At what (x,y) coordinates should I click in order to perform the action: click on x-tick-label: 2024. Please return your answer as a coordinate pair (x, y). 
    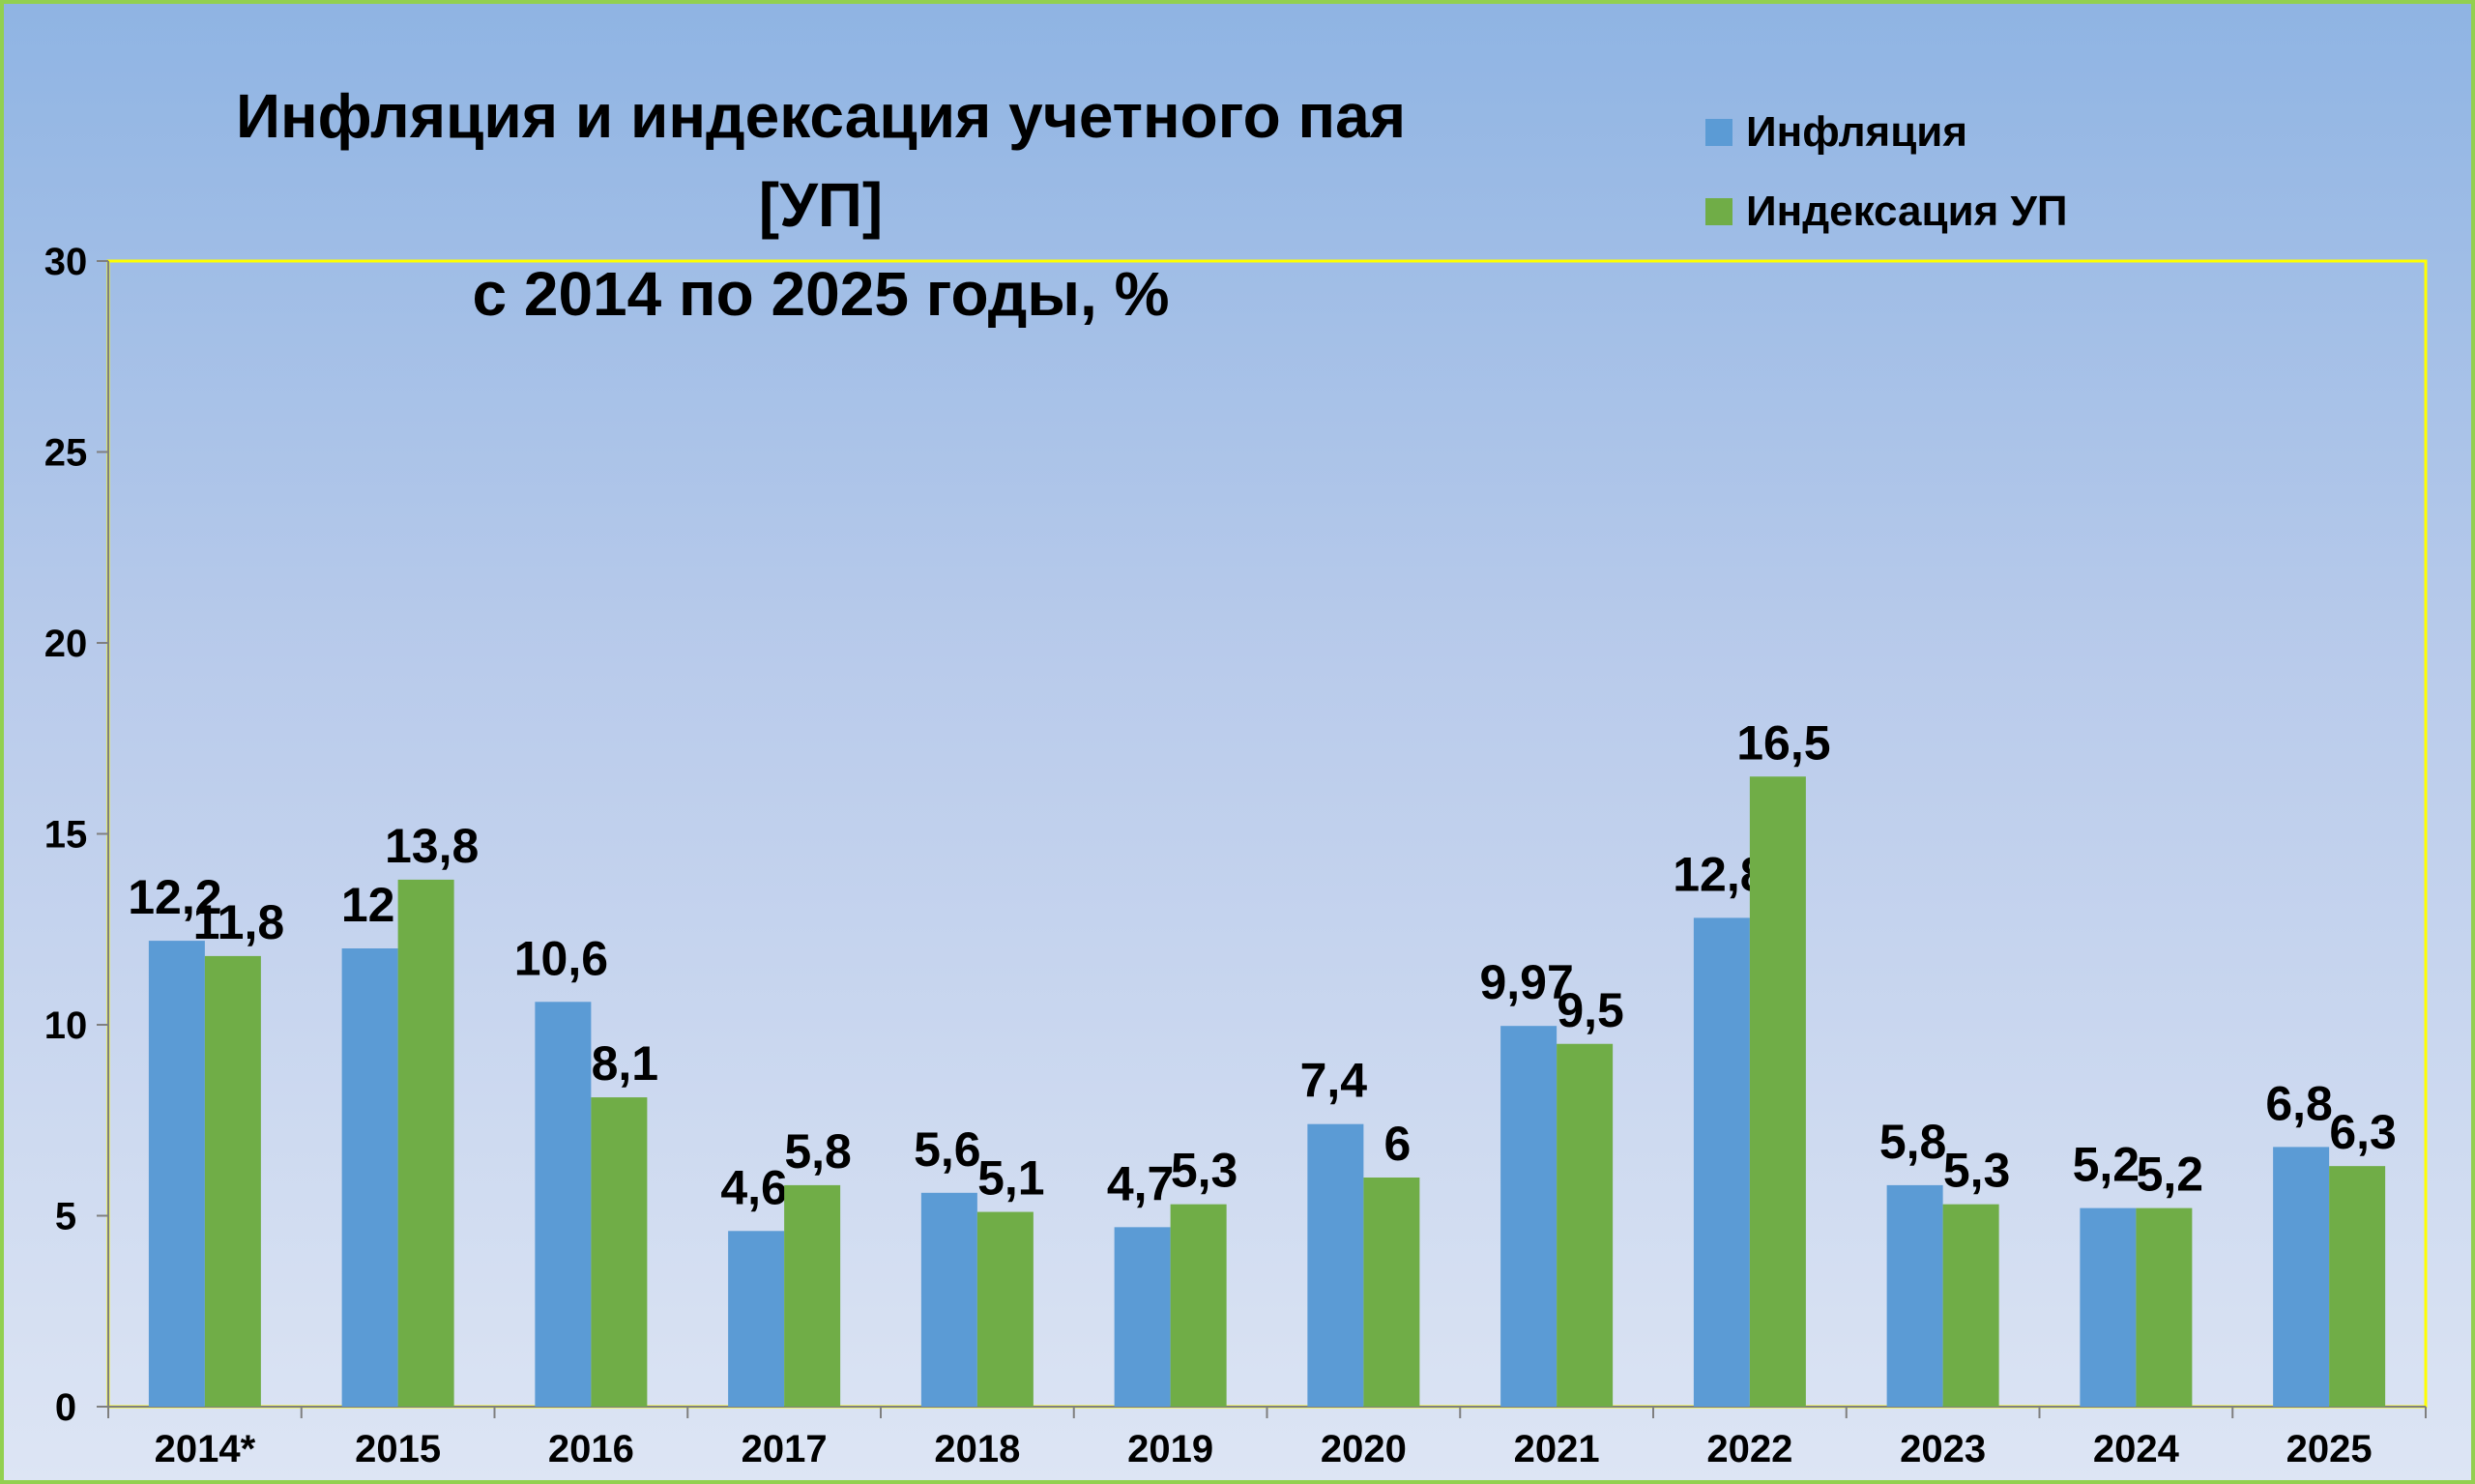
    Looking at the image, I should click on (2136, 1449).